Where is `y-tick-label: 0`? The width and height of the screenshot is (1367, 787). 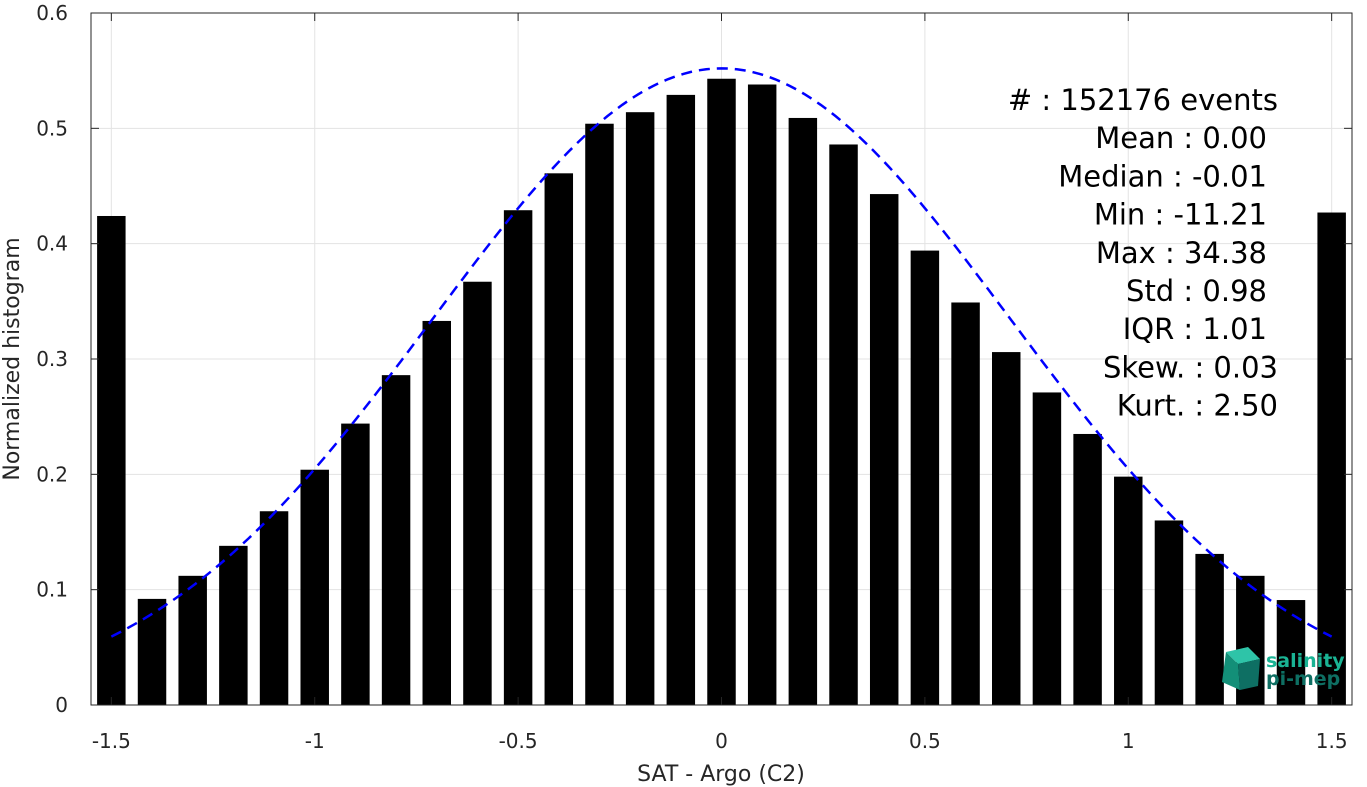
y-tick-label: 0 is located at coordinates (61, 705).